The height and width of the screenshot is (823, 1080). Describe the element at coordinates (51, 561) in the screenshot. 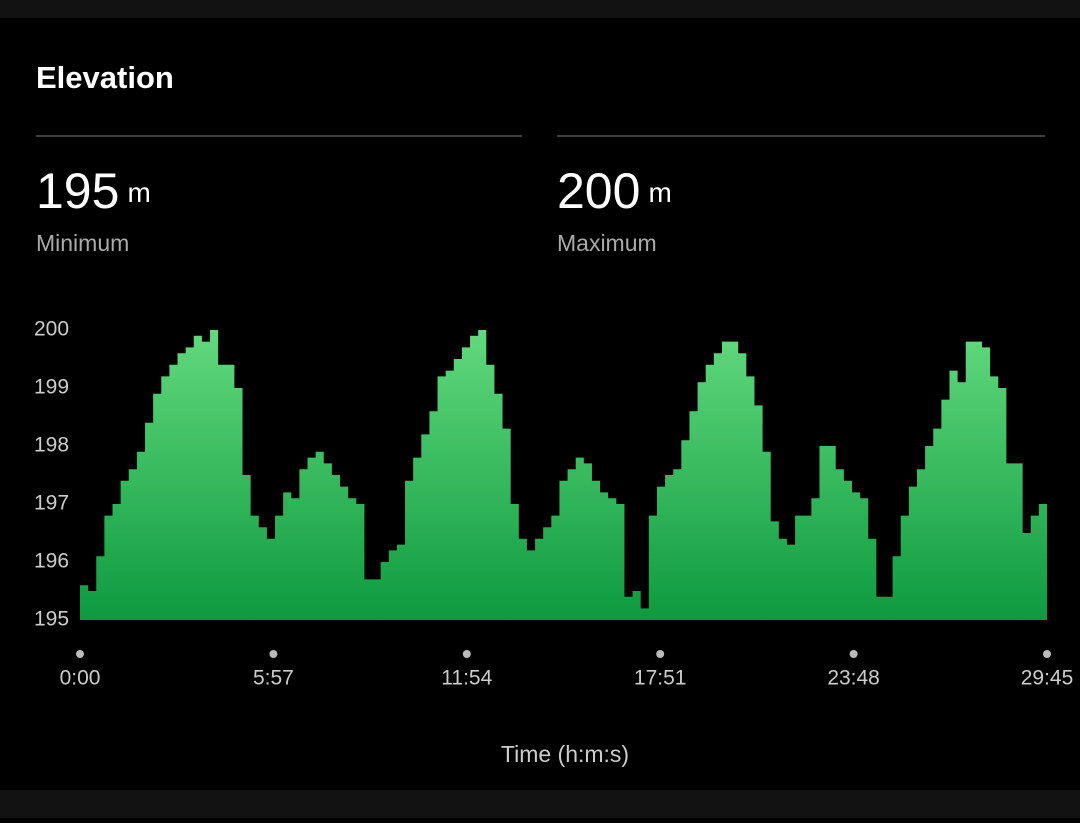

I see `y-tick-label: 196` at that location.